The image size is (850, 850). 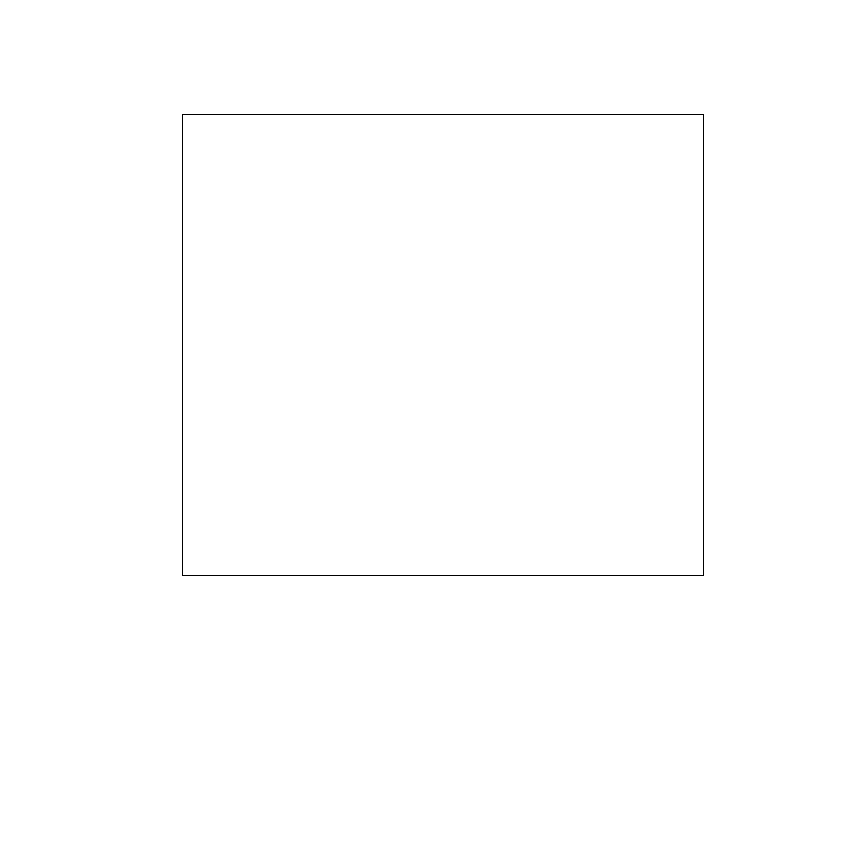 What do you see at coordinates (564, 52) in the screenshot?
I see `run-metadata` at bounding box center [564, 52].